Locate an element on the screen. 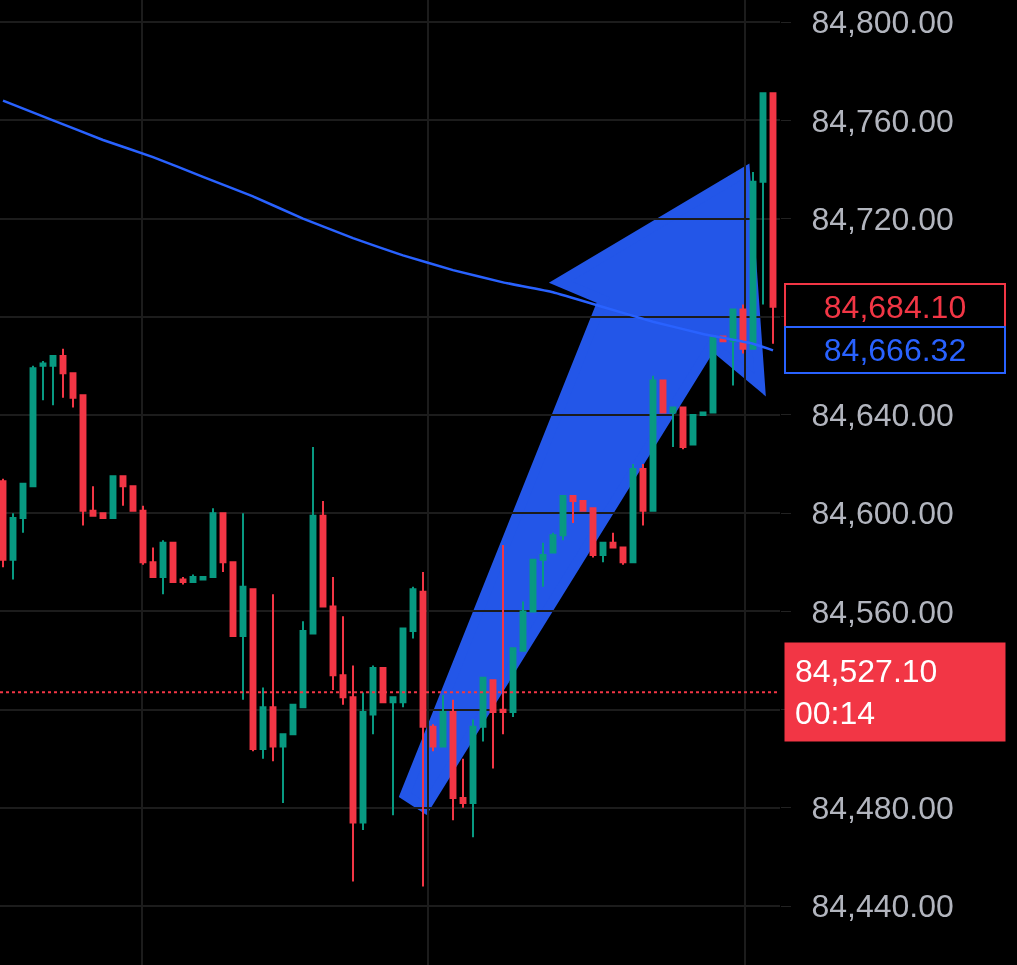 This screenshot has height=965, width=1017. y-tick-label: 84,600.00 is located at coordinates (882, 513).